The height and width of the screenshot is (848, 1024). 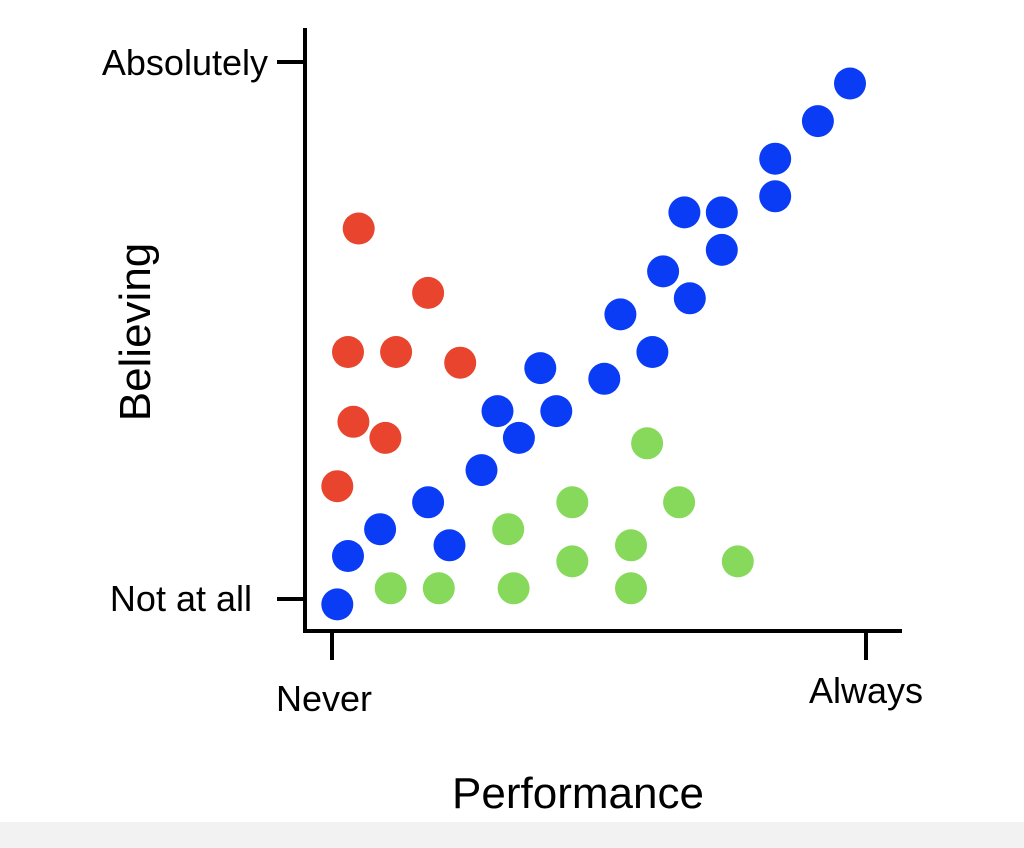 I want to click on y-axis-title: Believing, so click(x=135, y=332).